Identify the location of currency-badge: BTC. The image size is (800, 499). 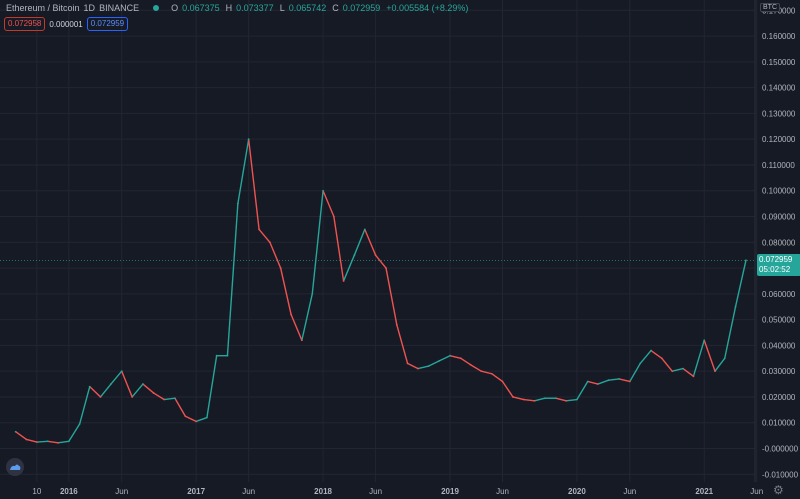
(770, 7).